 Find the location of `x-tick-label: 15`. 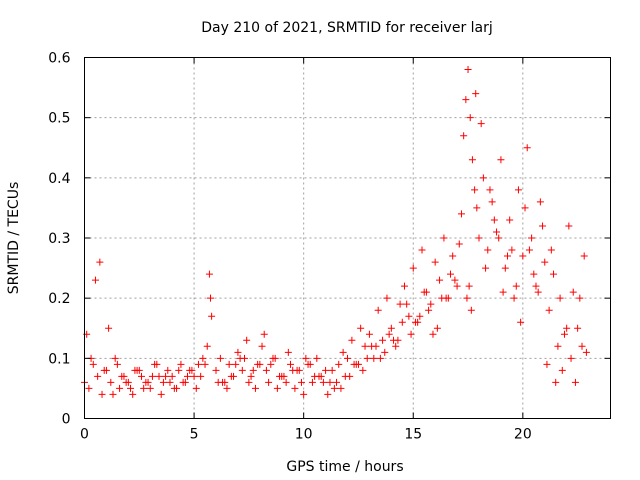

x-tick-label: 15 is located at coordinates (413, 435).